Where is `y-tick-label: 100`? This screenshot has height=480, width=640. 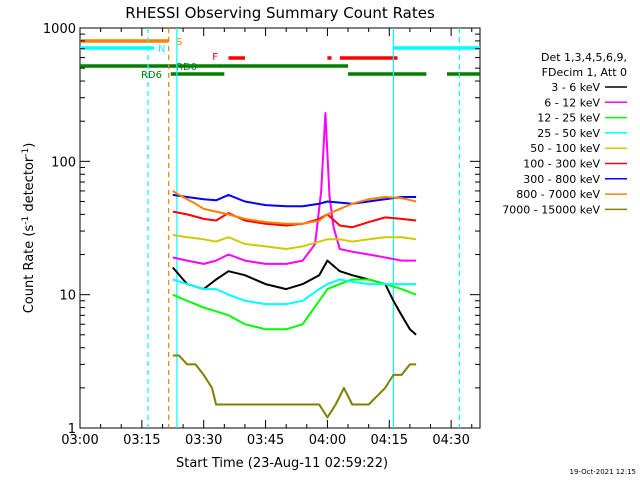 y-tick-label: 100 is located at coordinates (63, 162).